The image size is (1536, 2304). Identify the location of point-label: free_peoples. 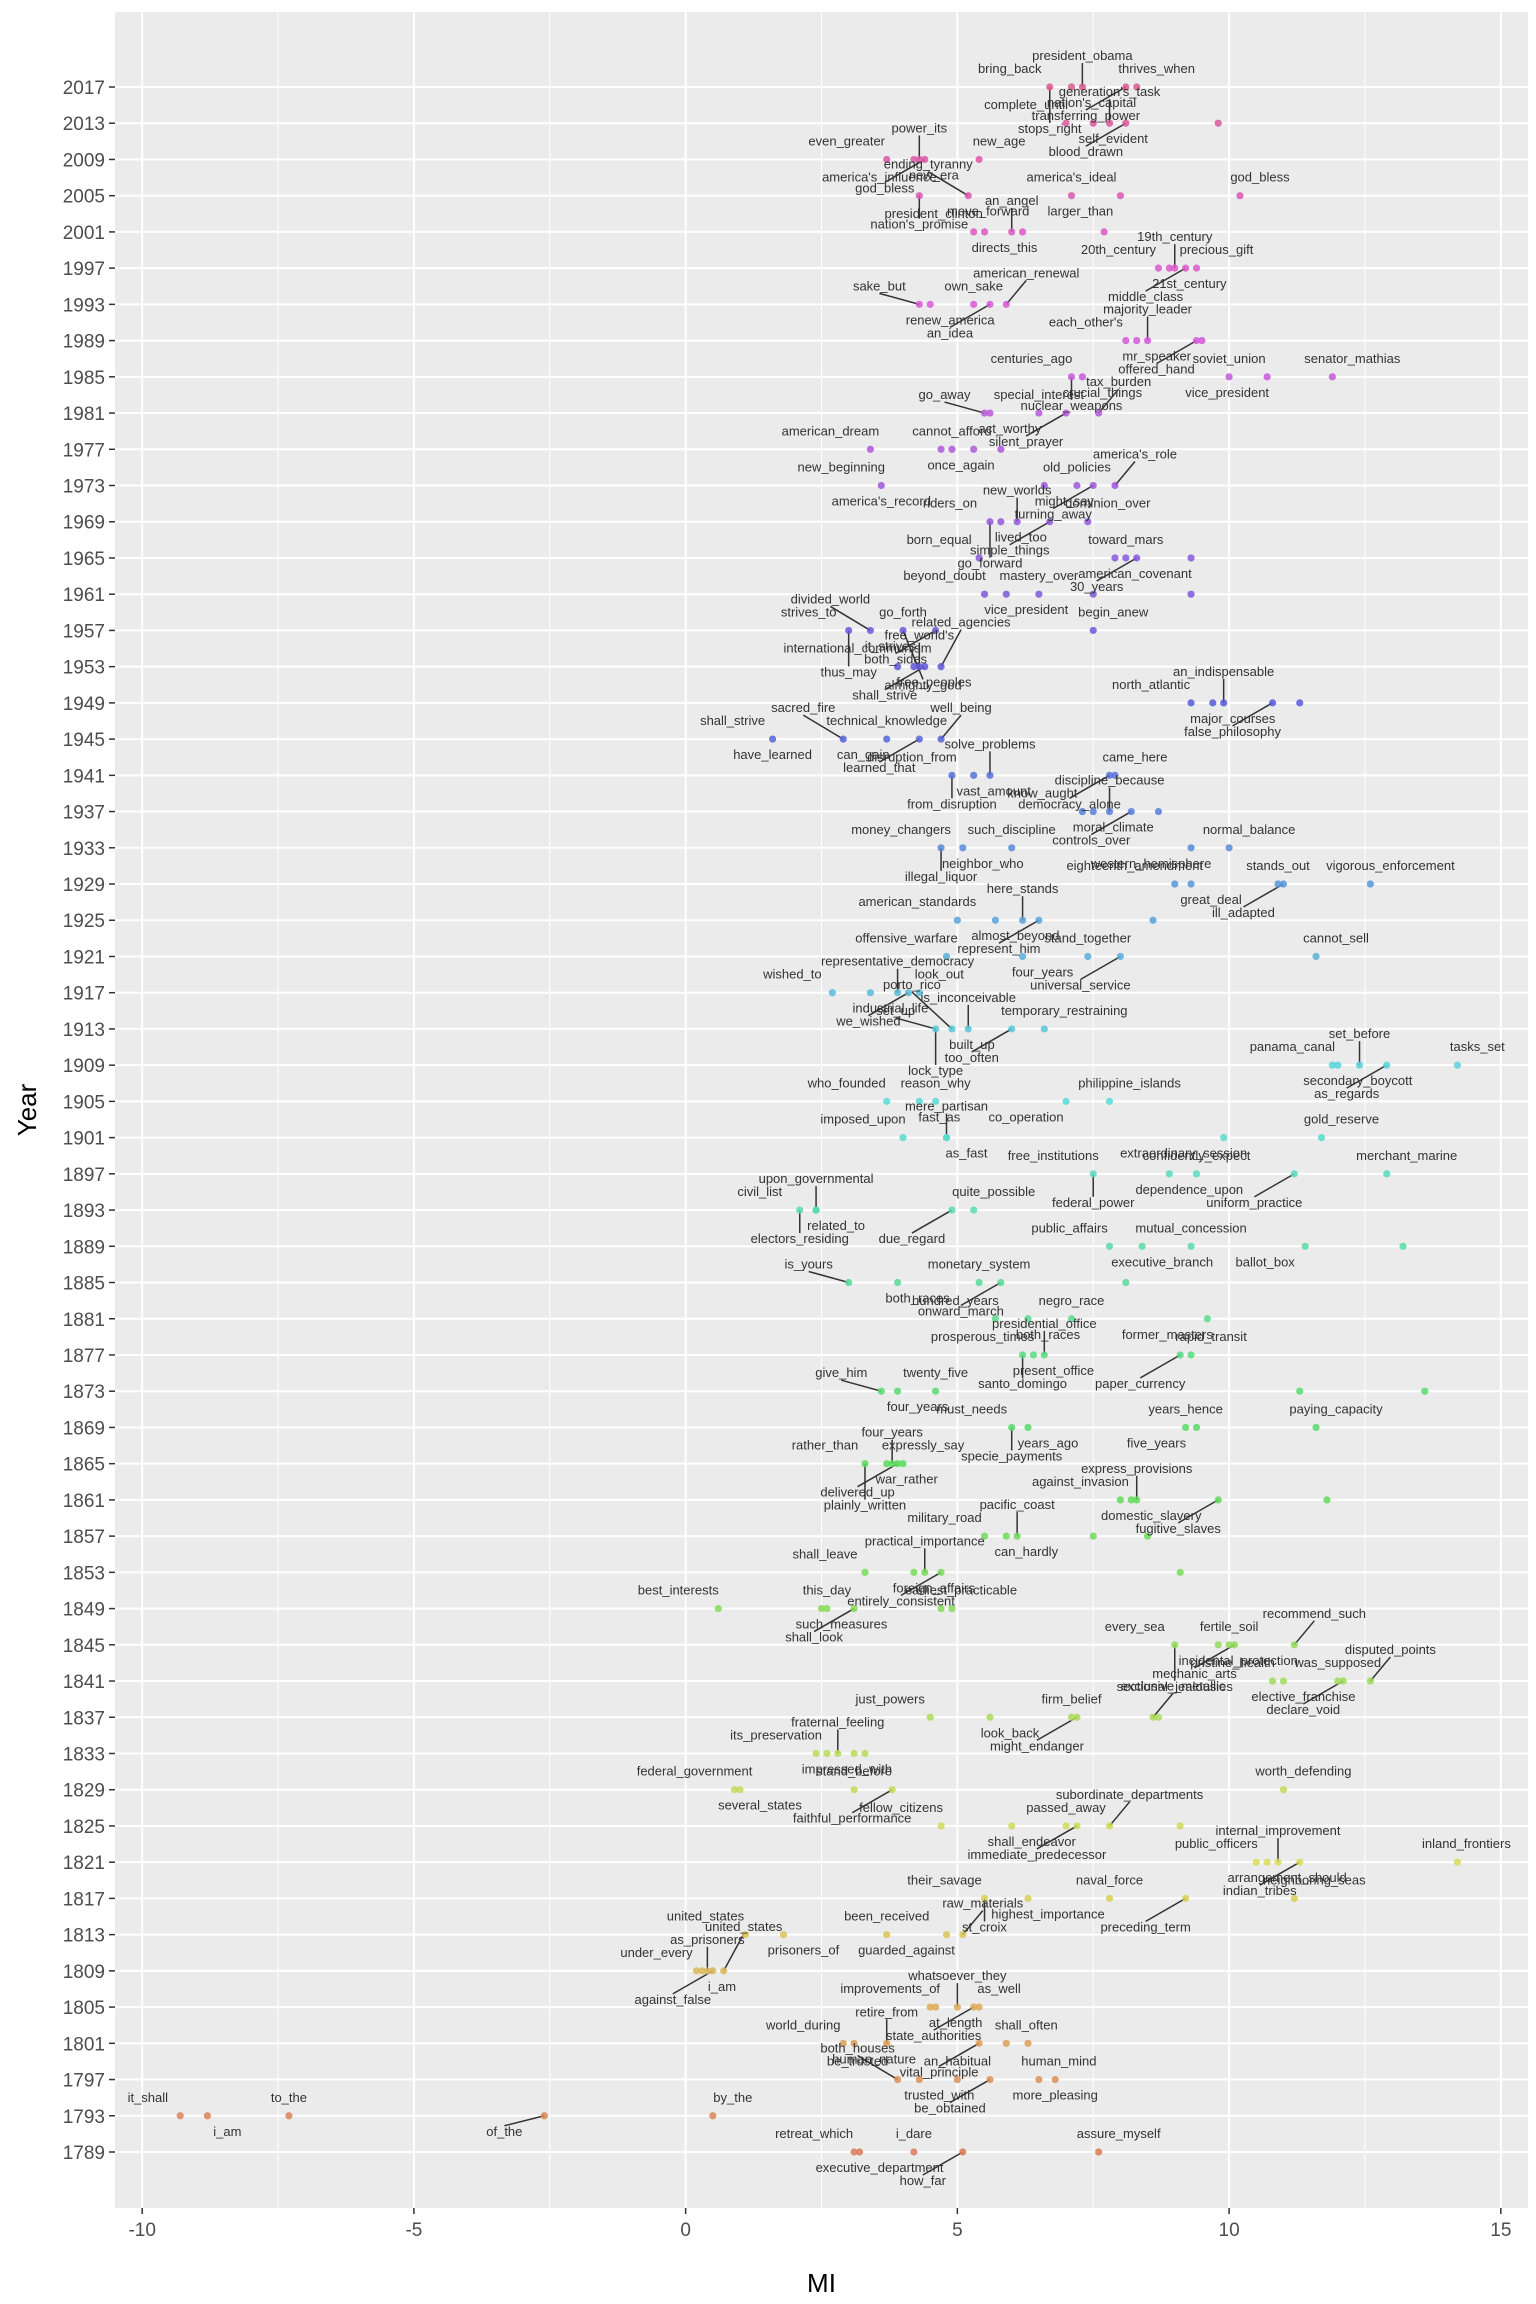
(934, 682).